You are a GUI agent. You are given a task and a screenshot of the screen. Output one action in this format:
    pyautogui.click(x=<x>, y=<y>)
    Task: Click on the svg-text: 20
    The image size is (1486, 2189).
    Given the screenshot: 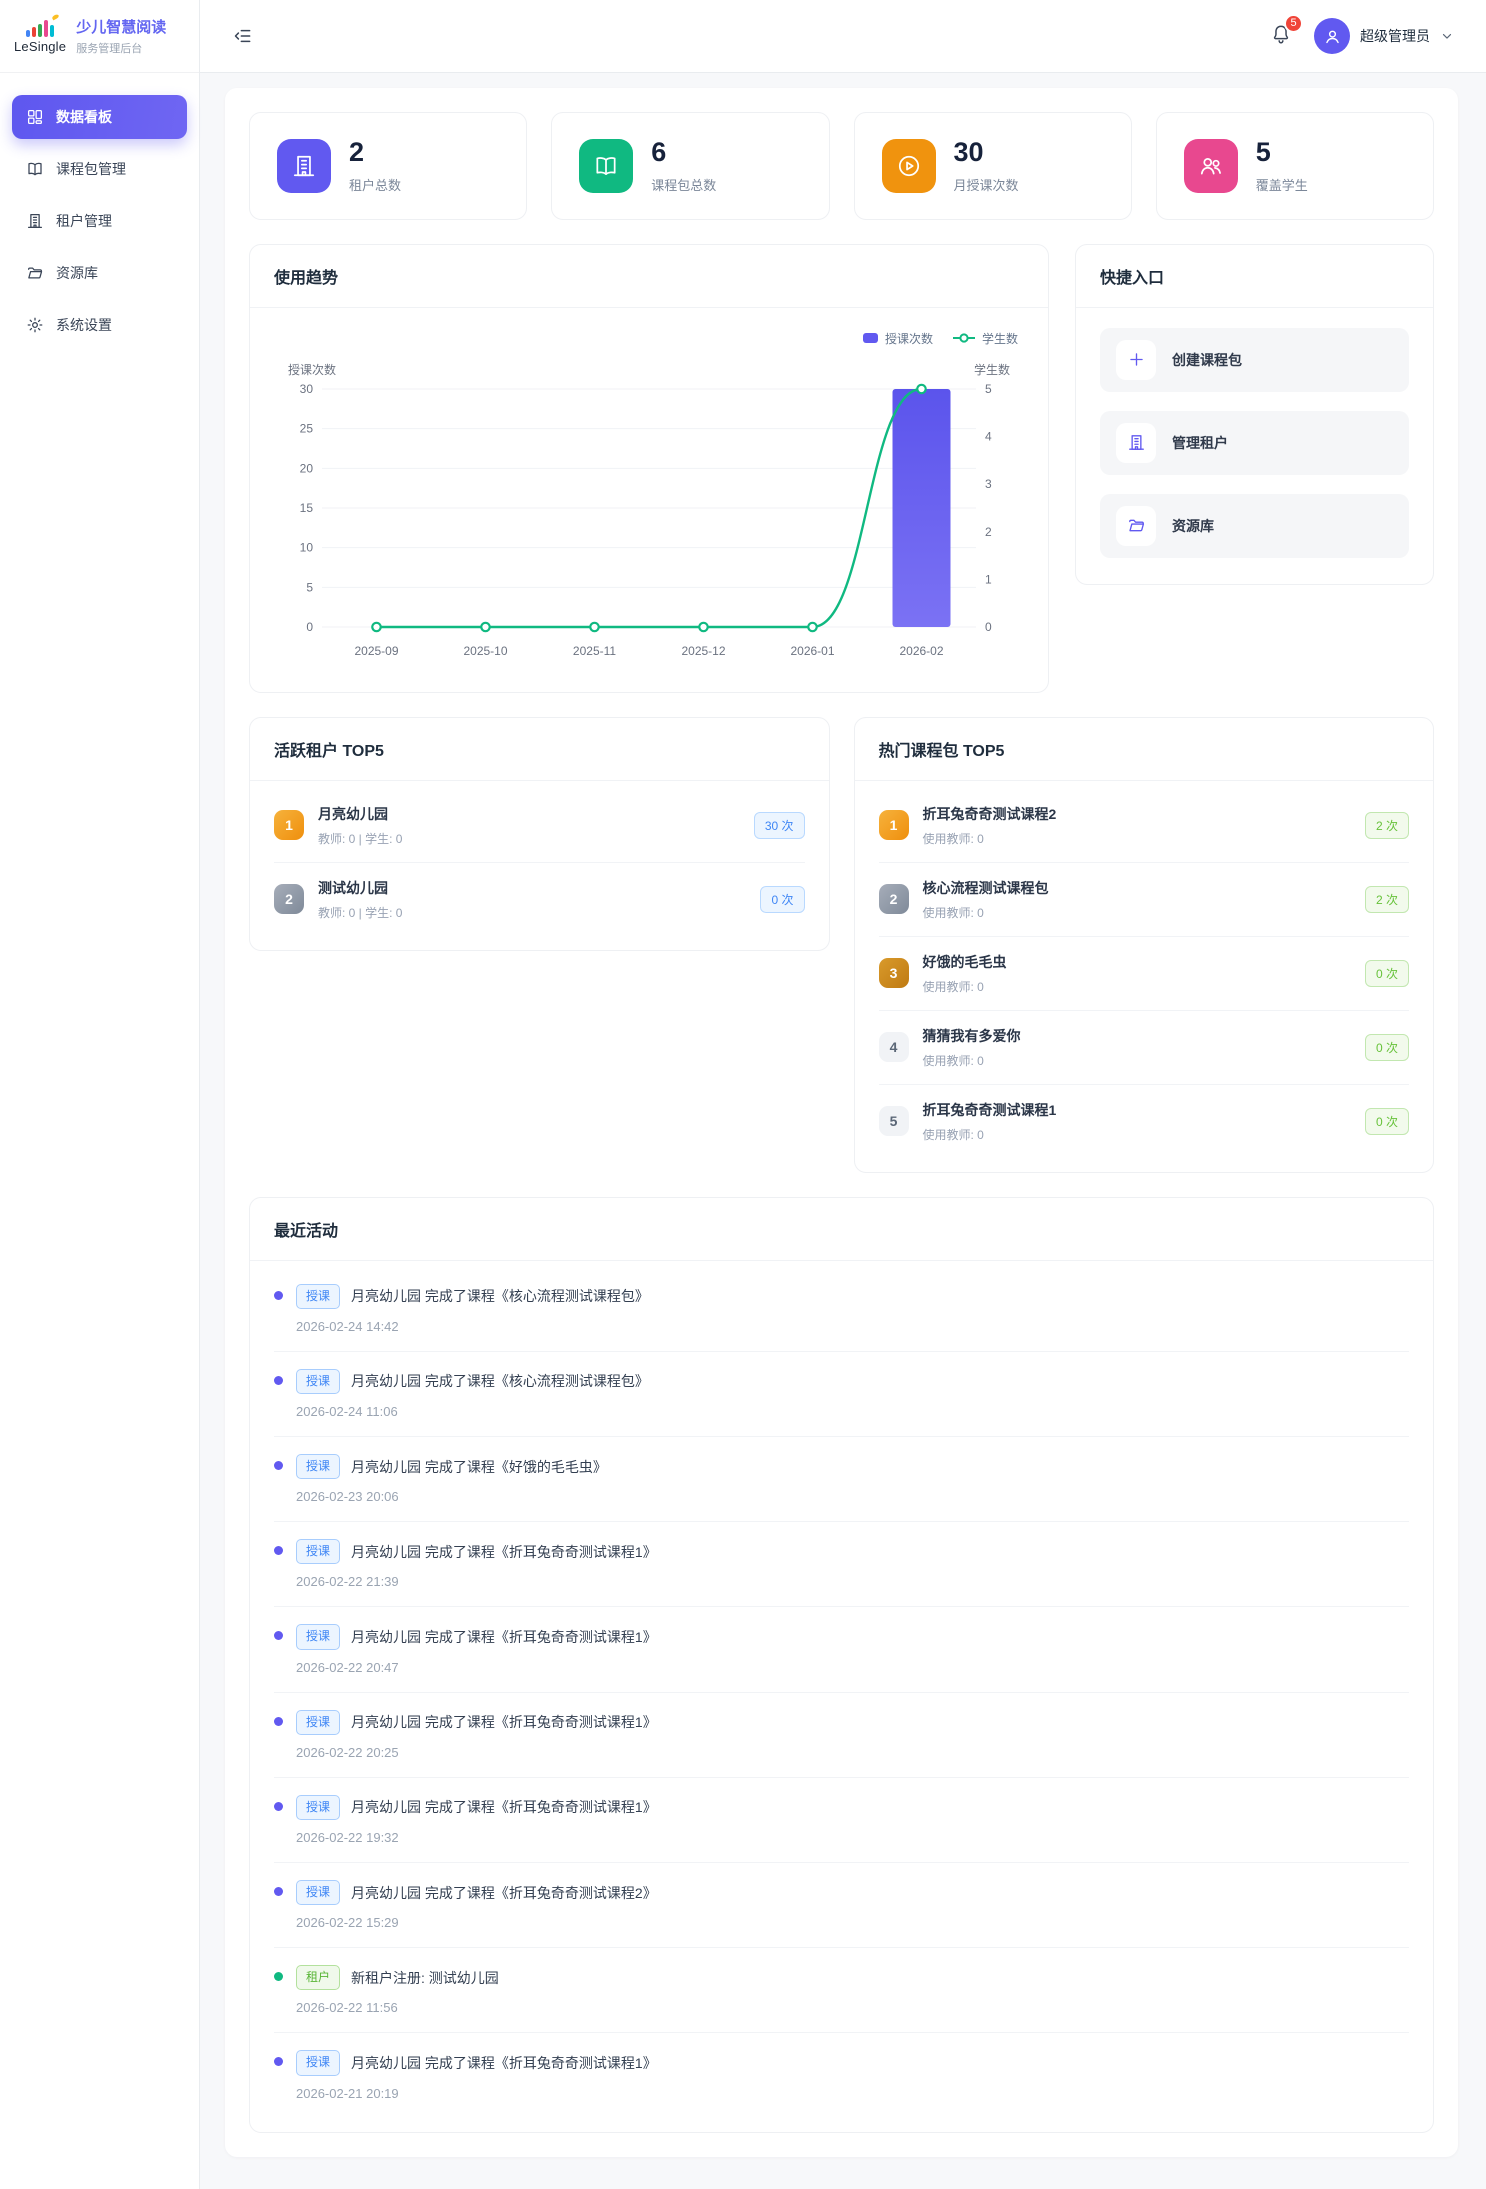 What is the action you would take?
    pyautogui.click(x=307, y=468)
    